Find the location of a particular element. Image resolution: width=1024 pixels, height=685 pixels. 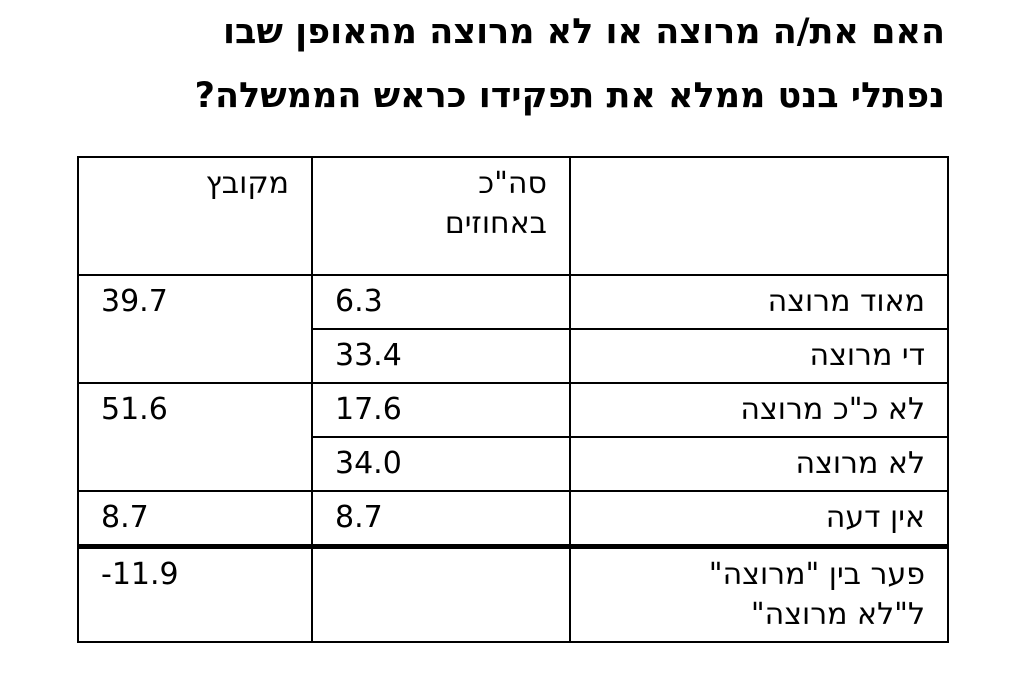

combined-satisfied: 39.7 is located at coordinates (195, 329).